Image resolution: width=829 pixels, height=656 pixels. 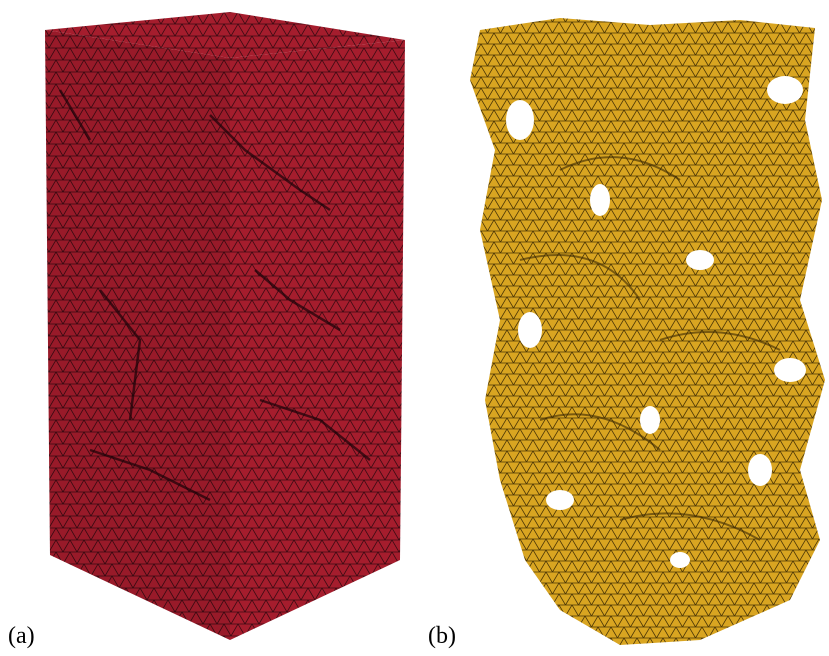 I want to click on panel-label: (a), so click(x=21, y=636).